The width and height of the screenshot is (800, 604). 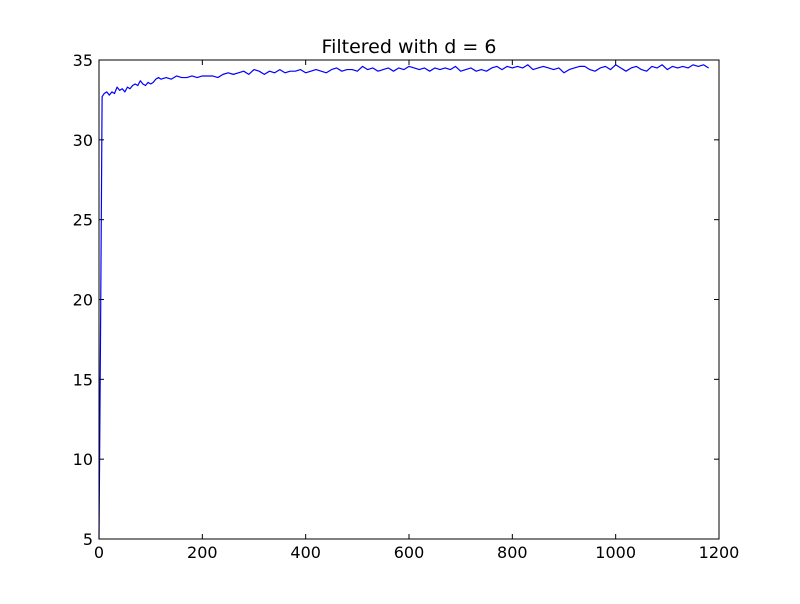 What do you see at coordinates (99, 552) in the screenshot?
I see `x-tick-label: 0` at bounding box center [99, 552].